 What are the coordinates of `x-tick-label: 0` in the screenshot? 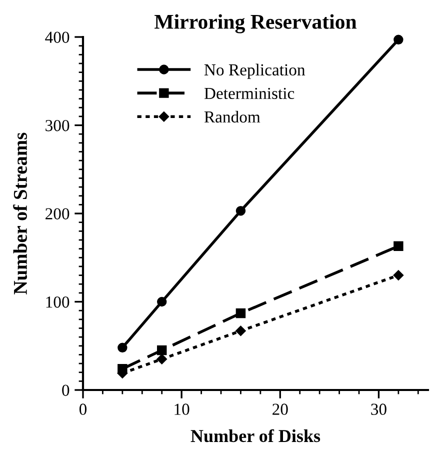 It's located at (83, 409).